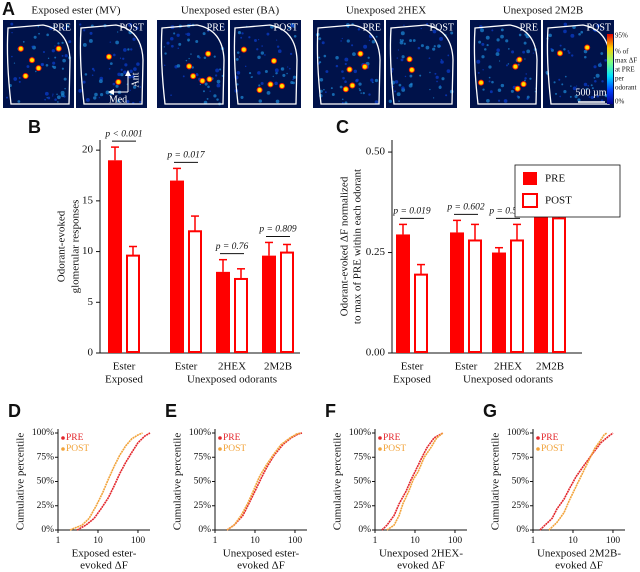  Describe the element at coordinates (91, 353) in the screenshot. I see `y-tick-label: 0` at that location.